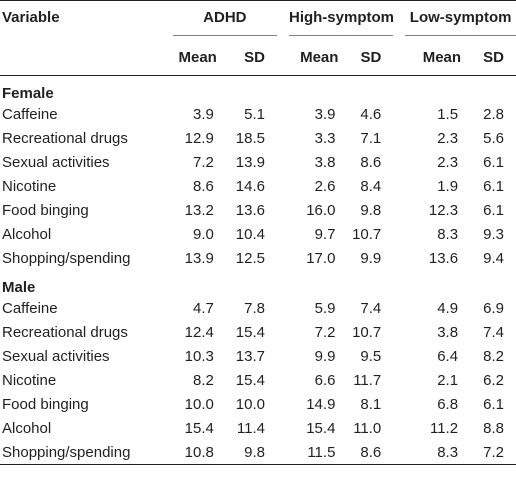 The height and width of the screenshot is (489, 516). Describe the element at coordinates (321, 428) in the screenshot. I see `cell-mean-high-symptom: 15.4` at that location.